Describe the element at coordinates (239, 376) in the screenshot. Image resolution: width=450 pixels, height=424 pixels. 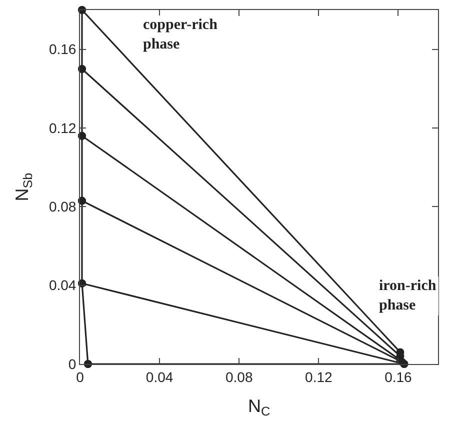
I see `x-tick-label: 0.08` at that location.